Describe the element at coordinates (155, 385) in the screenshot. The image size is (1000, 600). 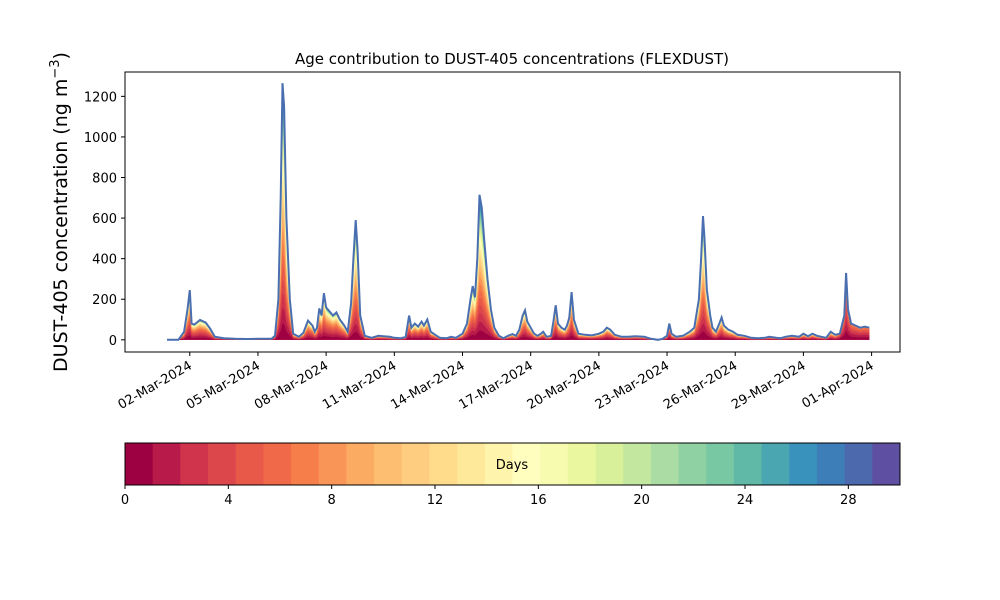
I see `x-tick-label: 02-Mar-2024` at that location.